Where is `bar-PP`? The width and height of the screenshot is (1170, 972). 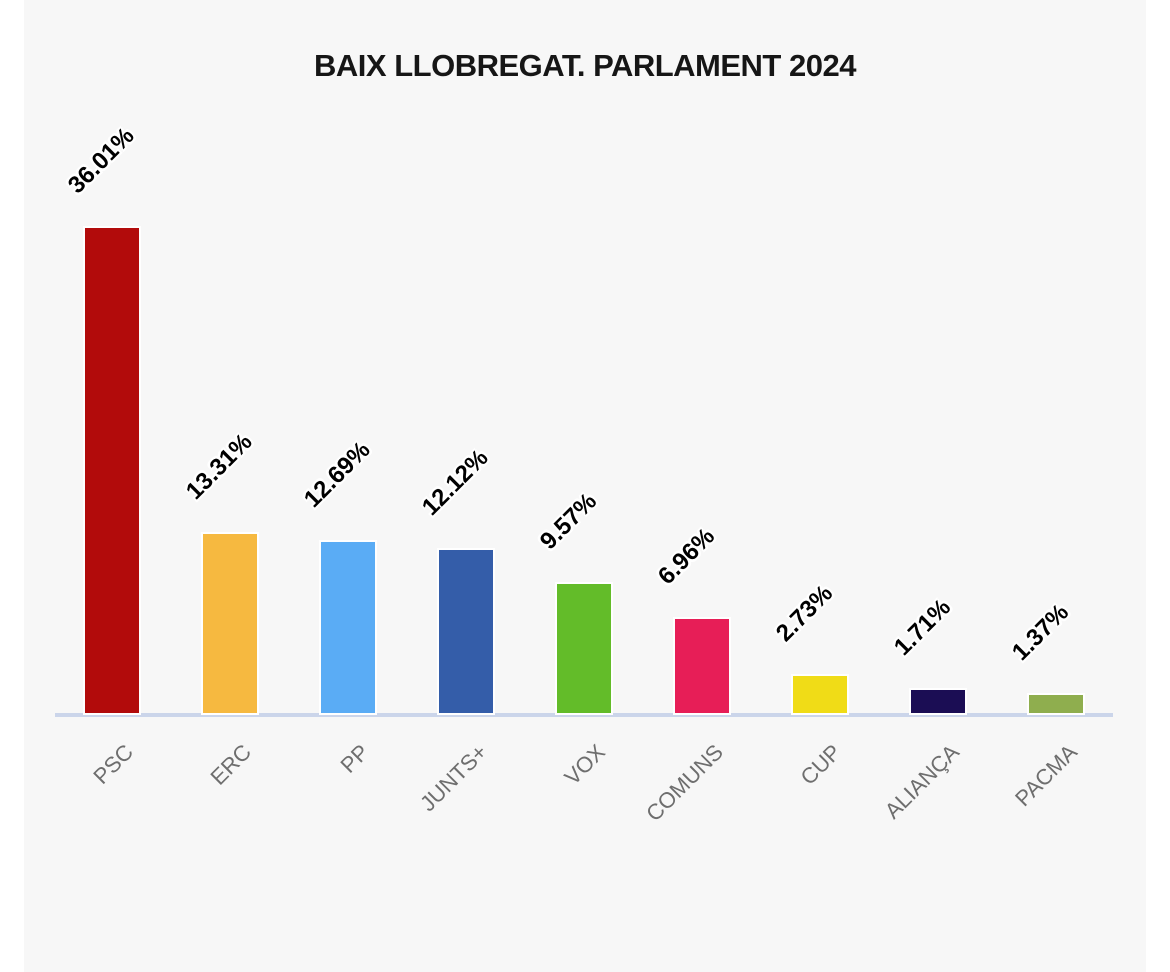 bar-PP is located at coordinates (348, 627).